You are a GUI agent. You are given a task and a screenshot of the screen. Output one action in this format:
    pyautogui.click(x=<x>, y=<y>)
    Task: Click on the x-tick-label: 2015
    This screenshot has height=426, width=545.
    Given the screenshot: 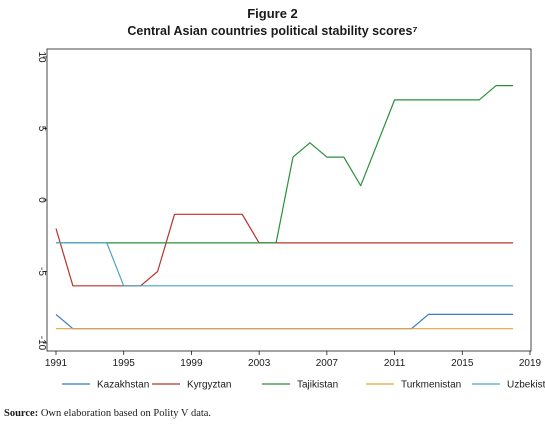 What is the action you would take?
    pyautogui.click(x=462, y=363)
    